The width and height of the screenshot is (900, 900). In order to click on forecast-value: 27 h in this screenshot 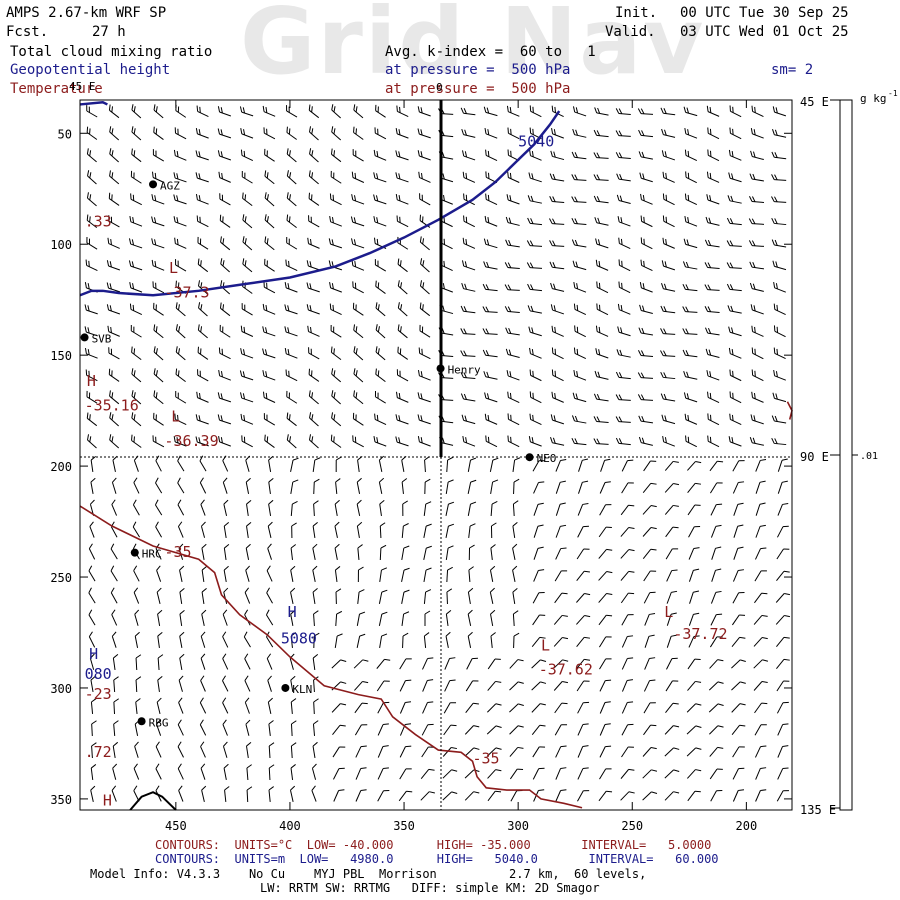, I will do `click(109, 32)`.